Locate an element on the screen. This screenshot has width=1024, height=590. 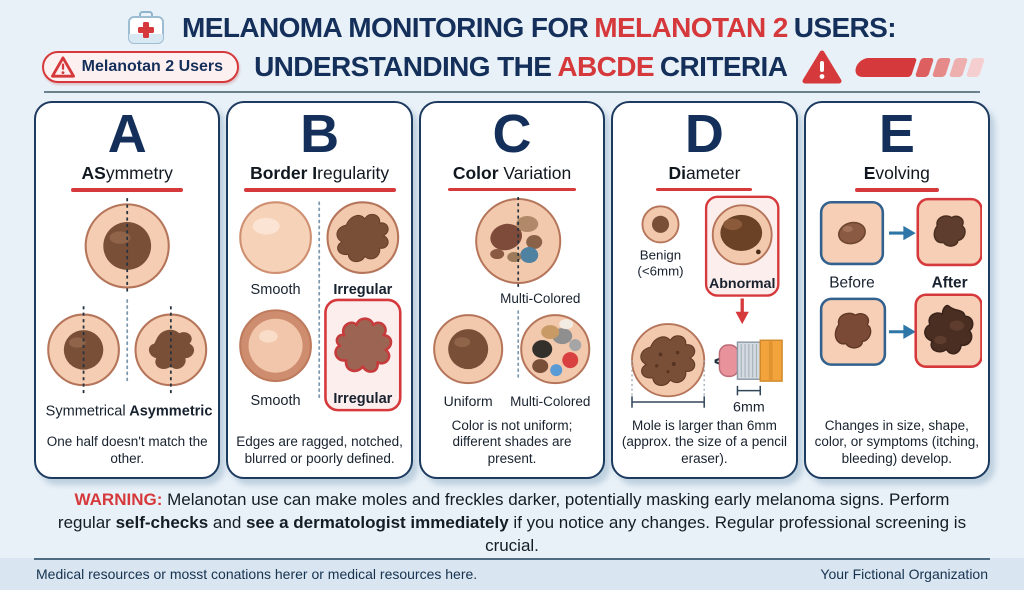
card-title-rest: Variation is located at coordinates (535, 173).